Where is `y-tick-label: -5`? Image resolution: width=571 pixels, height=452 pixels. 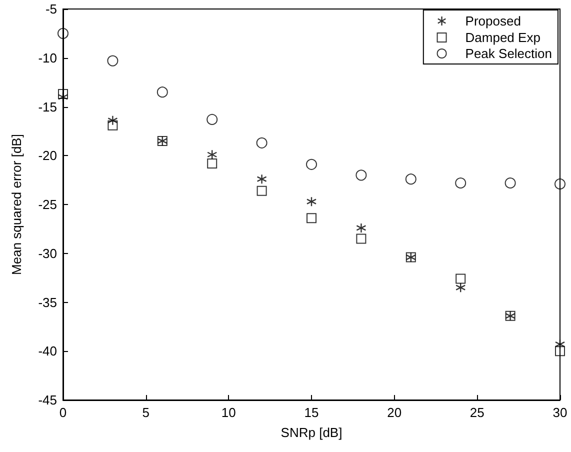 y-tick-label: -5 is located at coordinates (51, 9).